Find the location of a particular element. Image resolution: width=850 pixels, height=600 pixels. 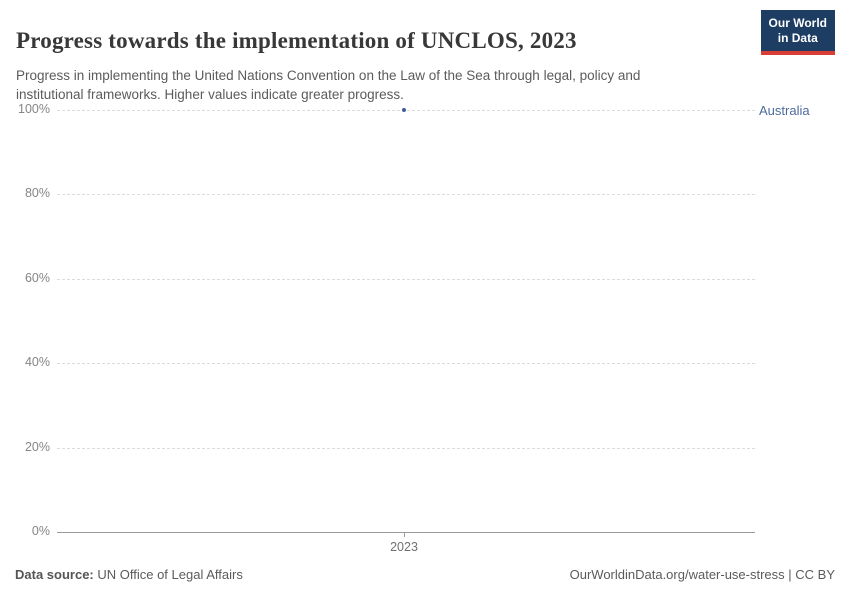

x-axis-tick-label: 2023 is located at coordinates (404, 547).